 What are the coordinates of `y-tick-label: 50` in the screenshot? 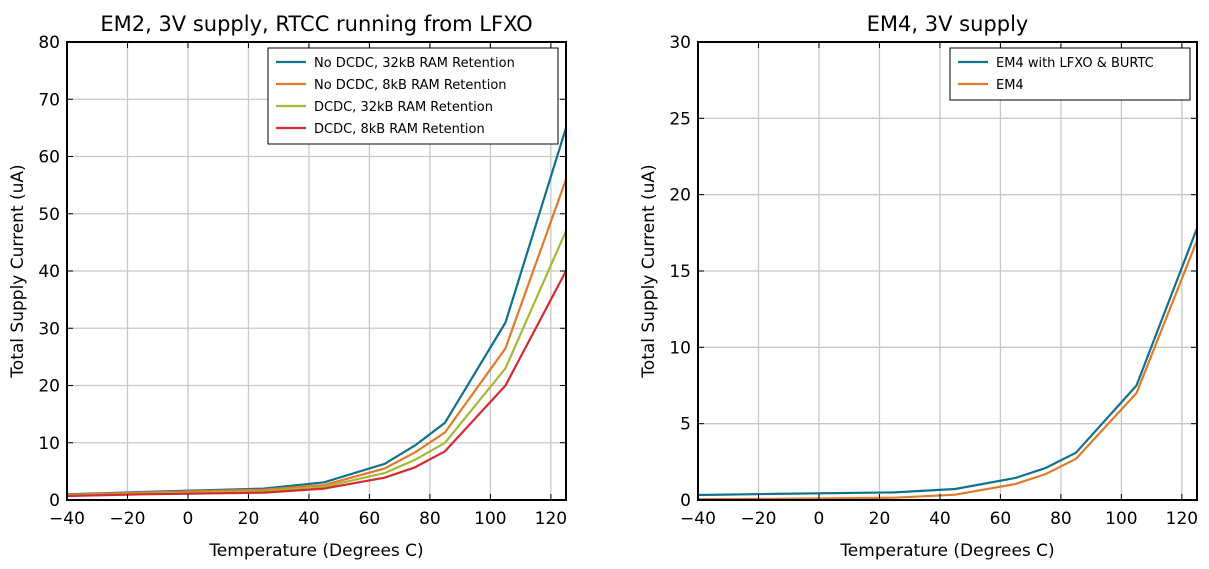 It's located at (49, 215).